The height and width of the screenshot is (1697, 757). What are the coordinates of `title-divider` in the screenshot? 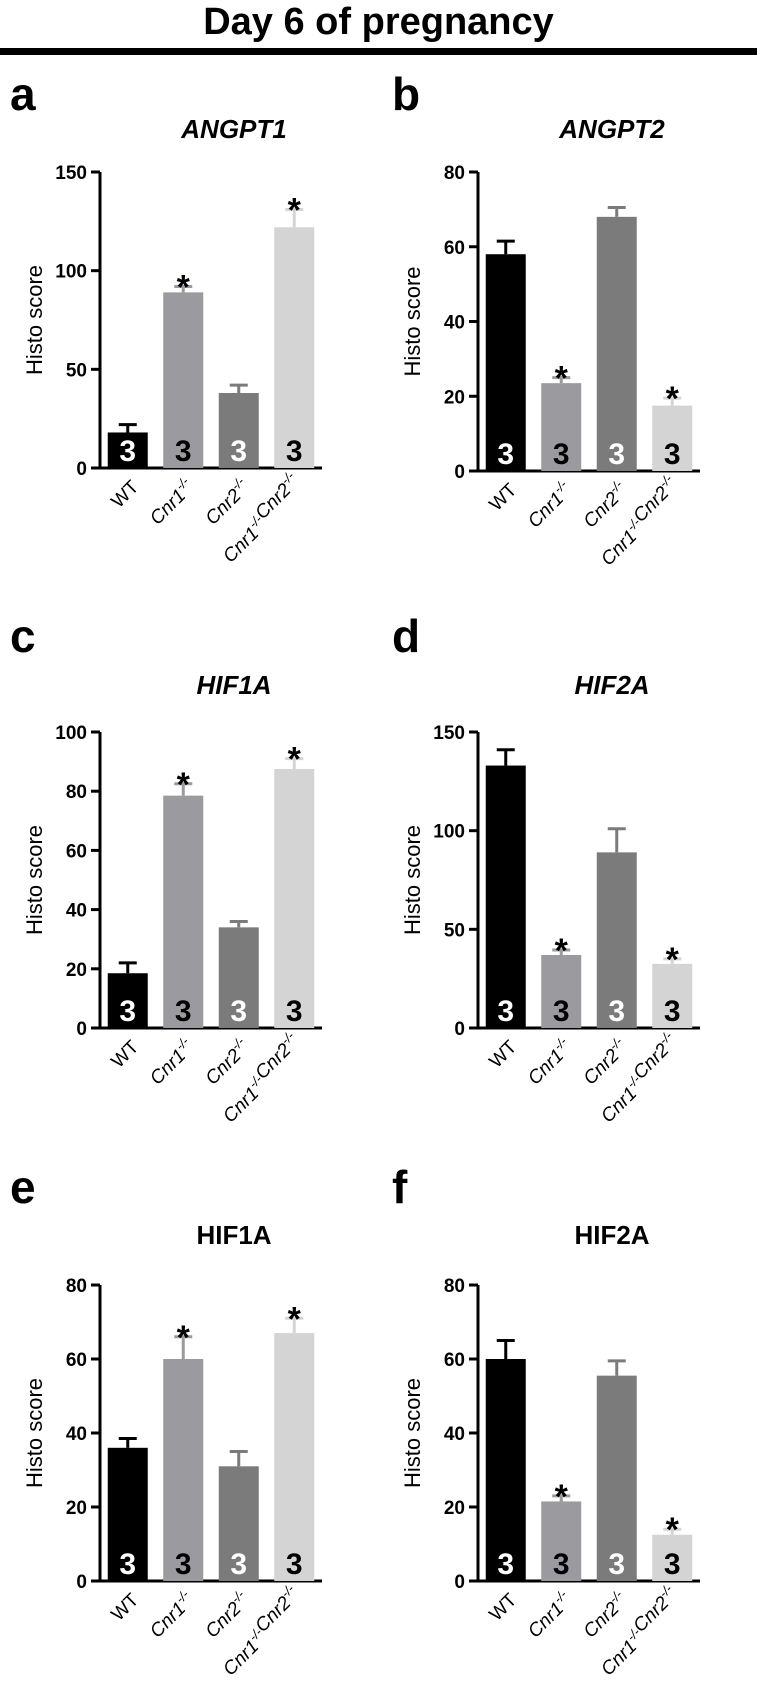 It's located at (378, 51).